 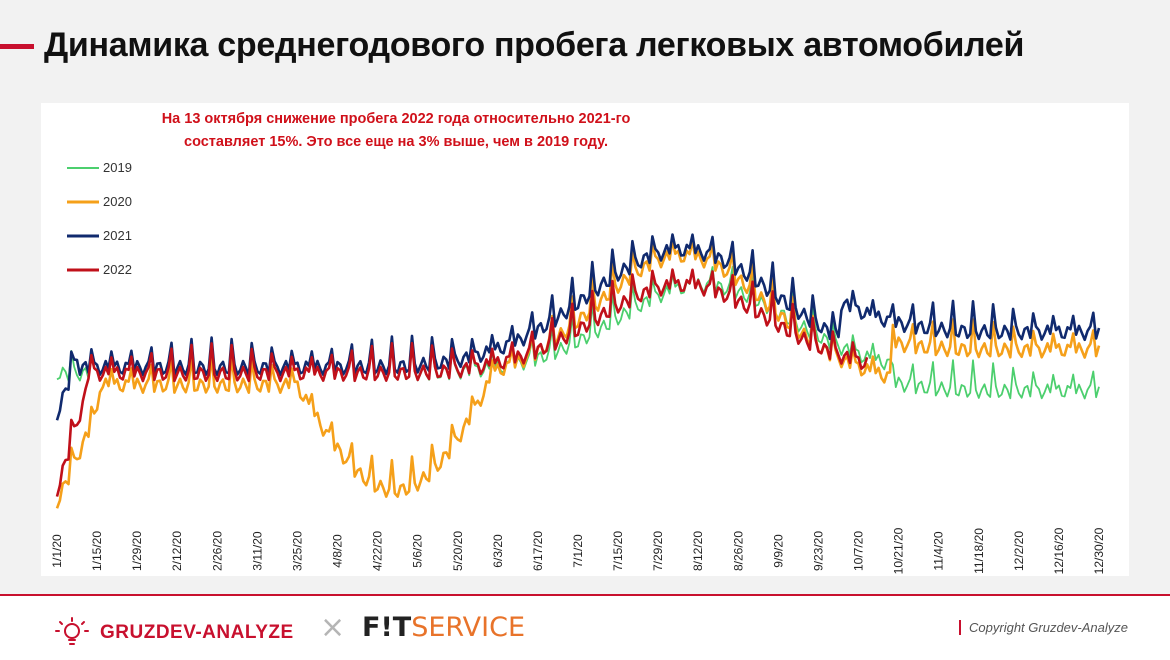 What do you see at coordinates (468, 627) in the screenshot?
I see `fitservice-service-label: SERVICE` at bounding box center [468, 627].